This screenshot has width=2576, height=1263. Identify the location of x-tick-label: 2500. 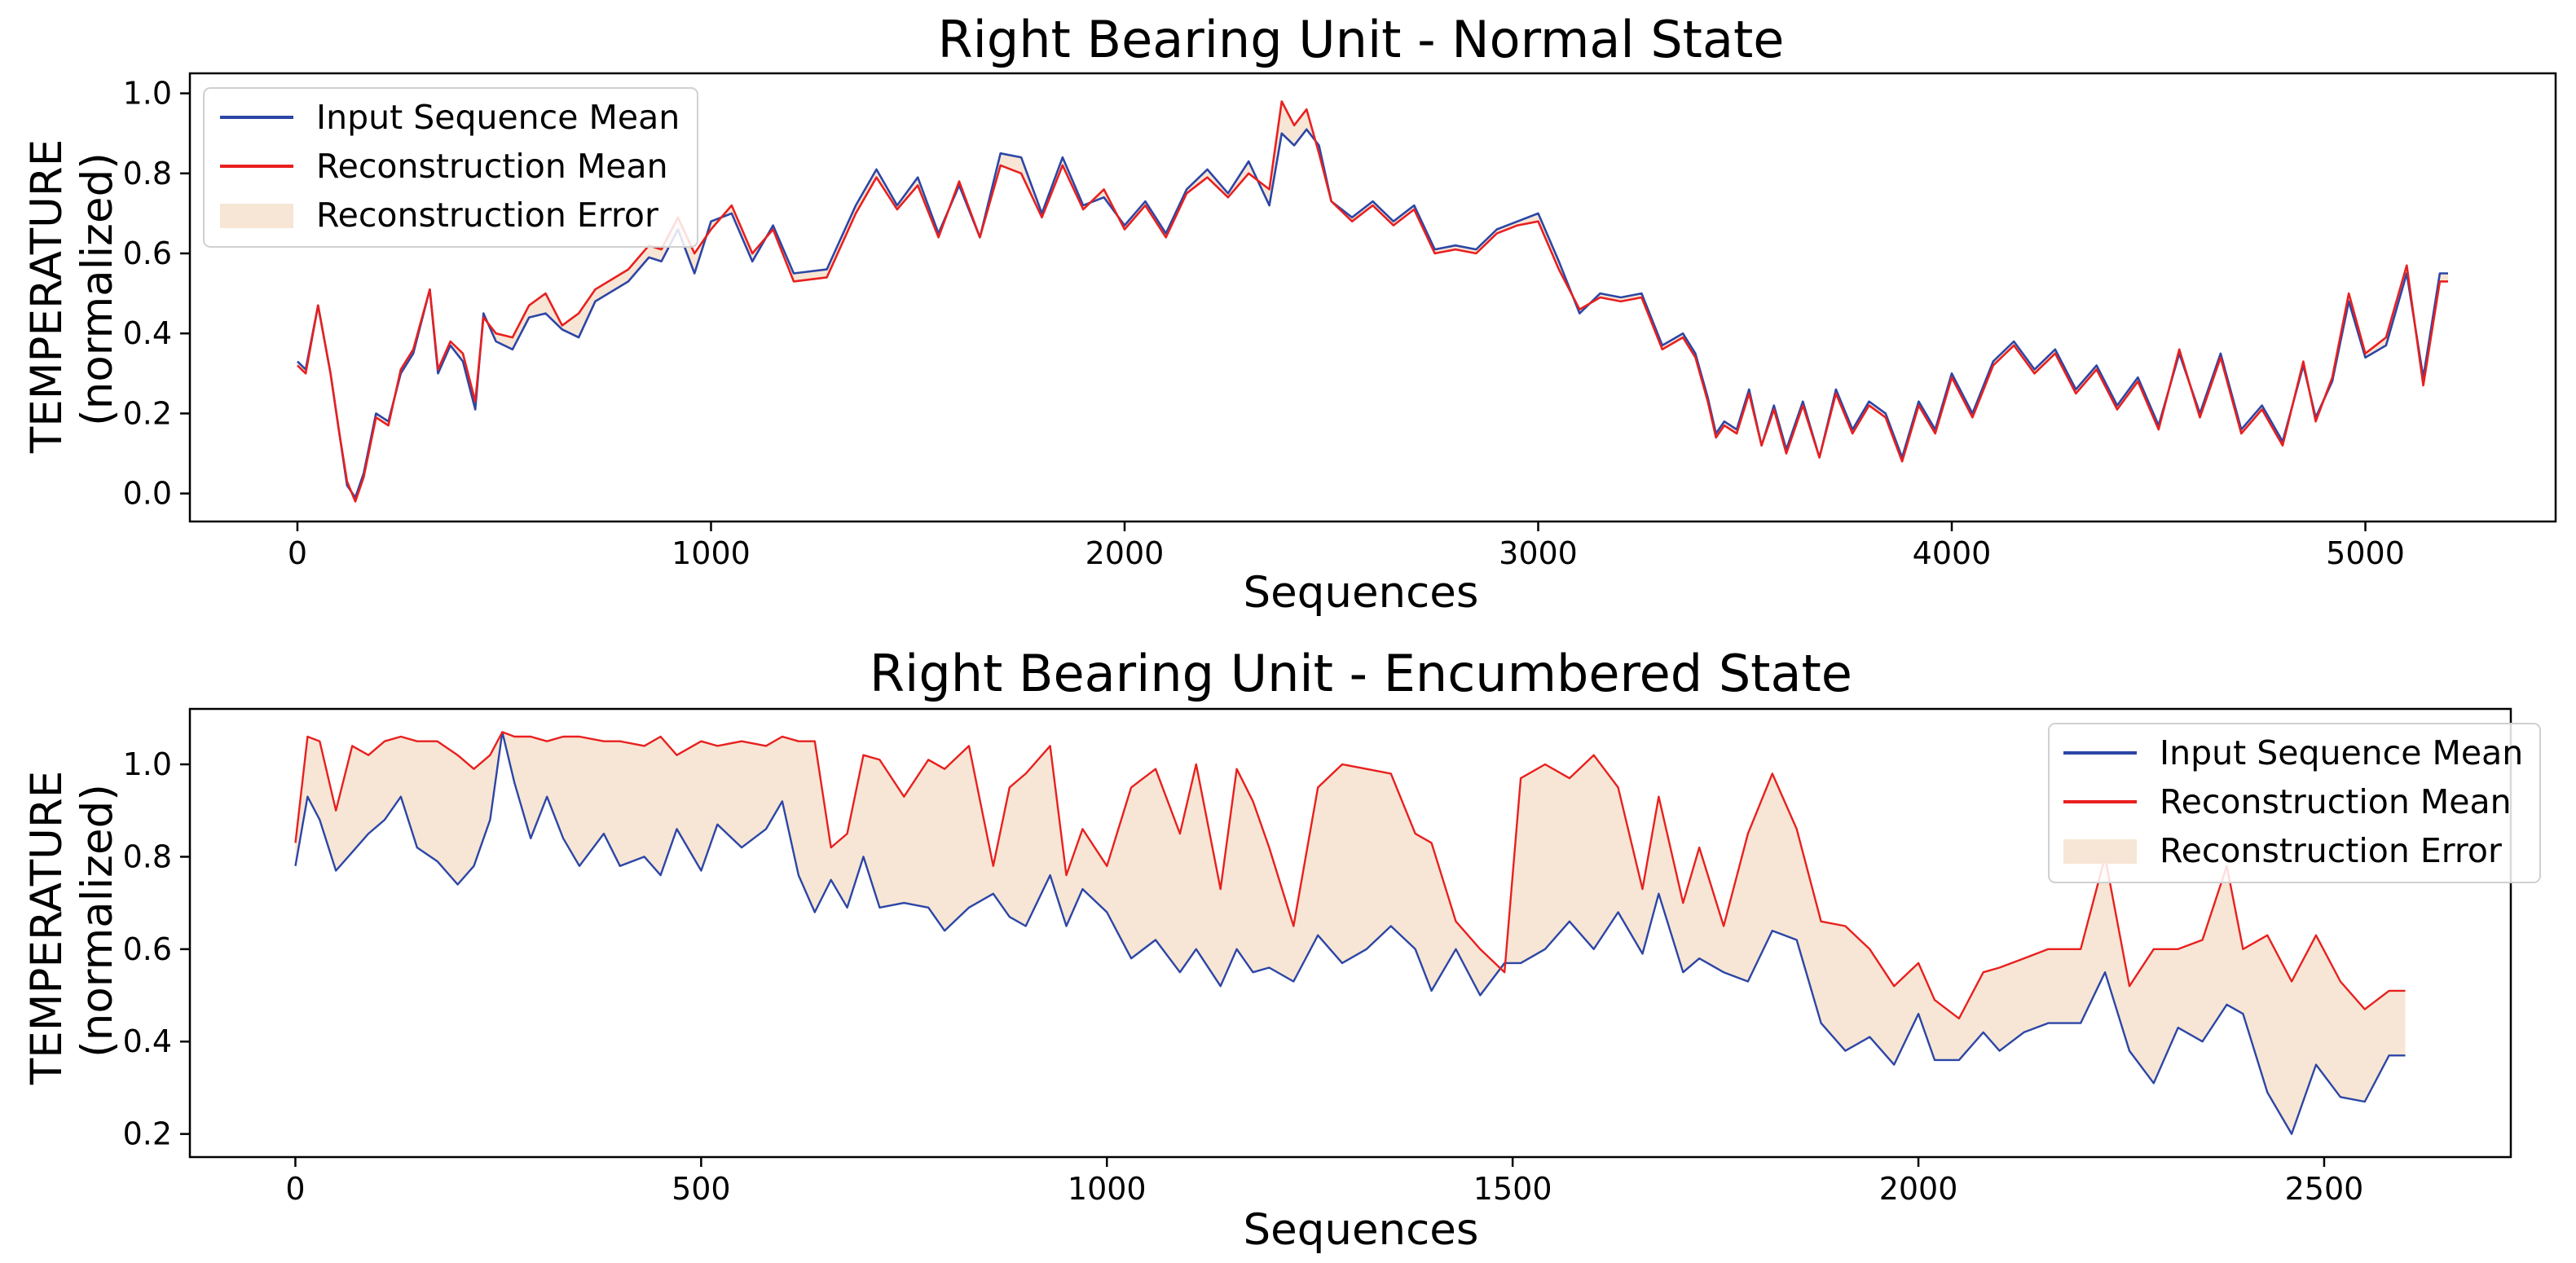
(2325, 1189).